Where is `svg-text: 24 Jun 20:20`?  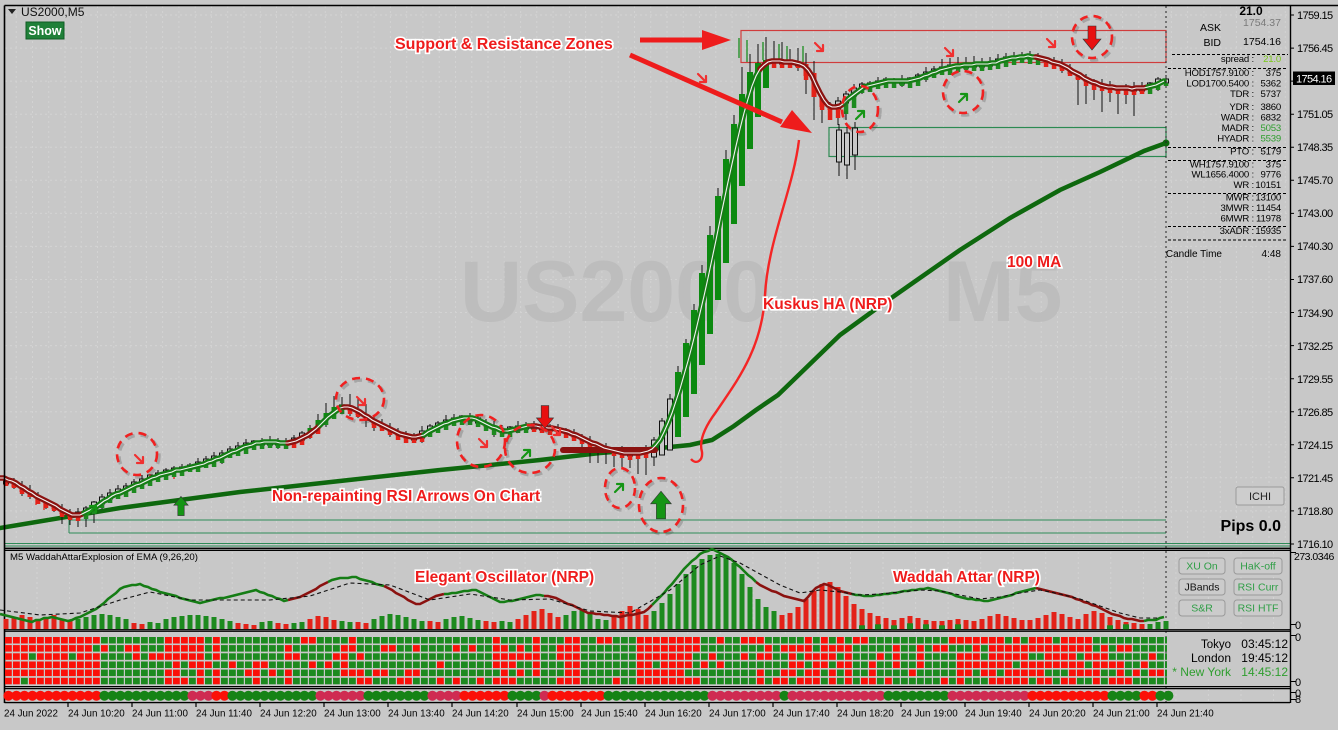 svg-text: 24 Jun 20:20 is located at coordinates (1057, 714).